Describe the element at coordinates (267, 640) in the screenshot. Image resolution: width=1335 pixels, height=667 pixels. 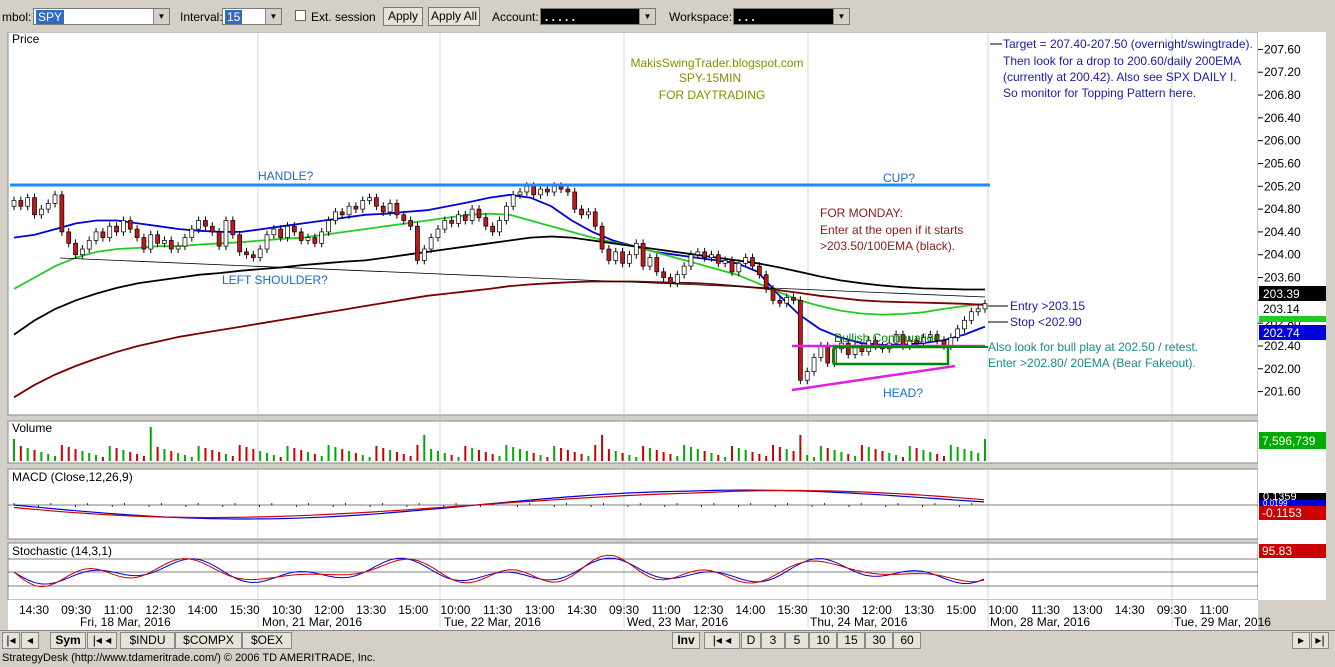
I see `tab-oex: $OEX` at that location.